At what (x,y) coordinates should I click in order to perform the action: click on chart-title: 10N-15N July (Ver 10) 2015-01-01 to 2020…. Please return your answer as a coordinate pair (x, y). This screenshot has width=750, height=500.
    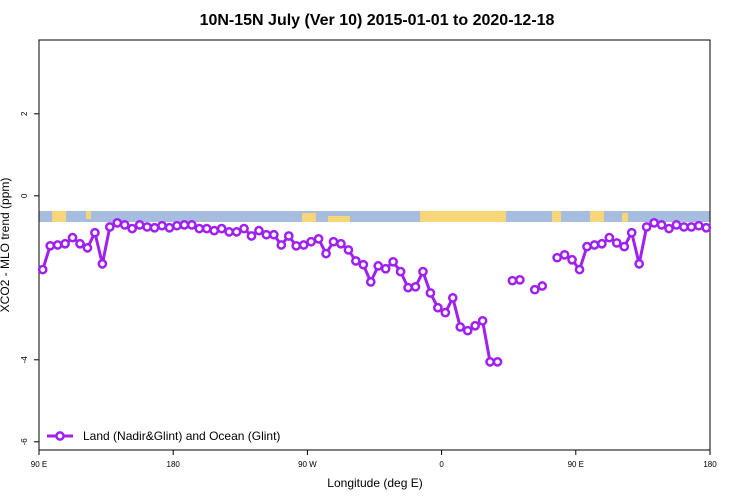
    Looking at the image, I should click on (377, 20).